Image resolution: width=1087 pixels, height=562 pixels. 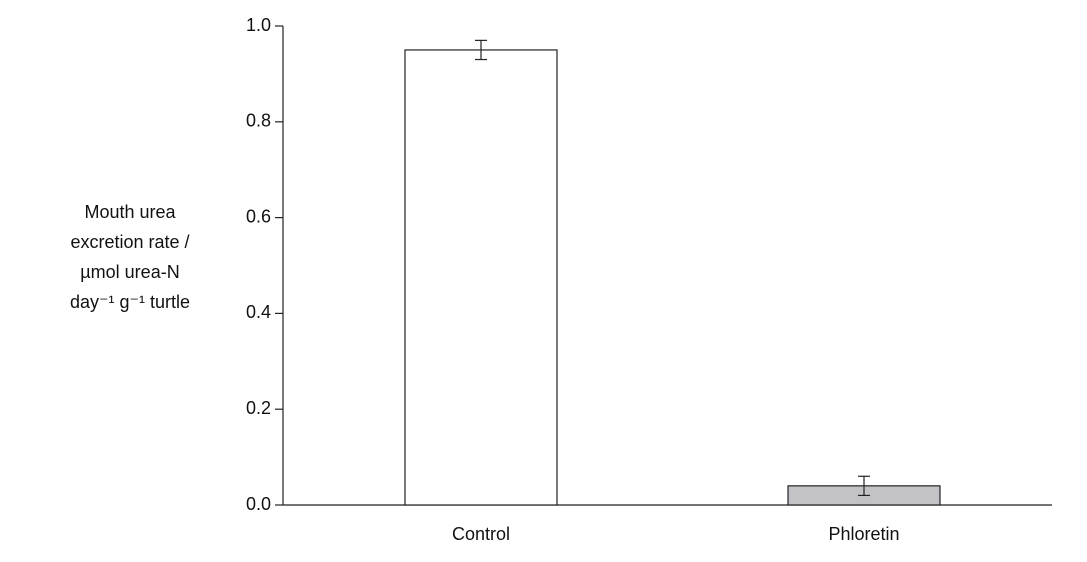 What do you see at coordinates (258, 312) in the screenshot?
I see `y-tick-label: 0.4` at bounding box center [258, 312].